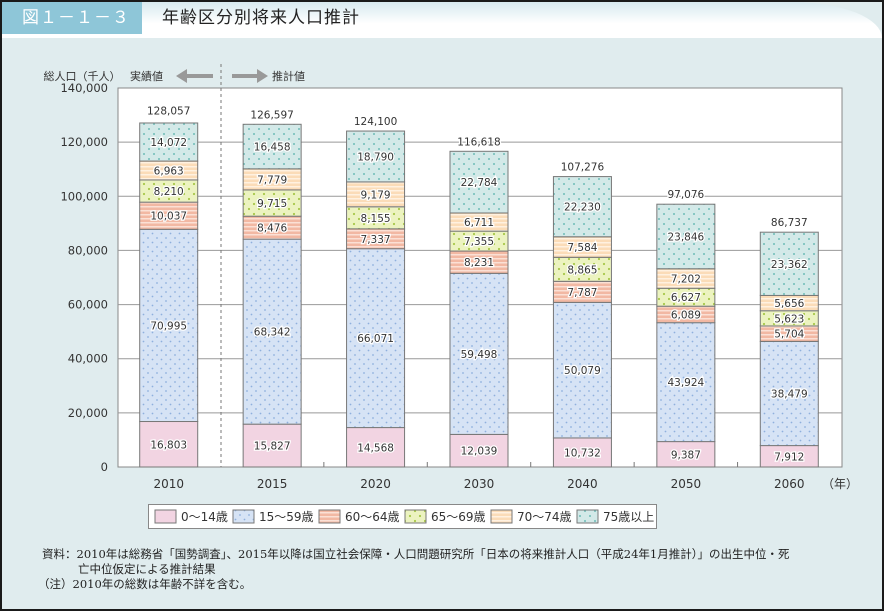 The image size is (884, 611). Describe the element at coordinates (168, 484) in the screenshot. I see `x-tick-label: 2010` at that location.